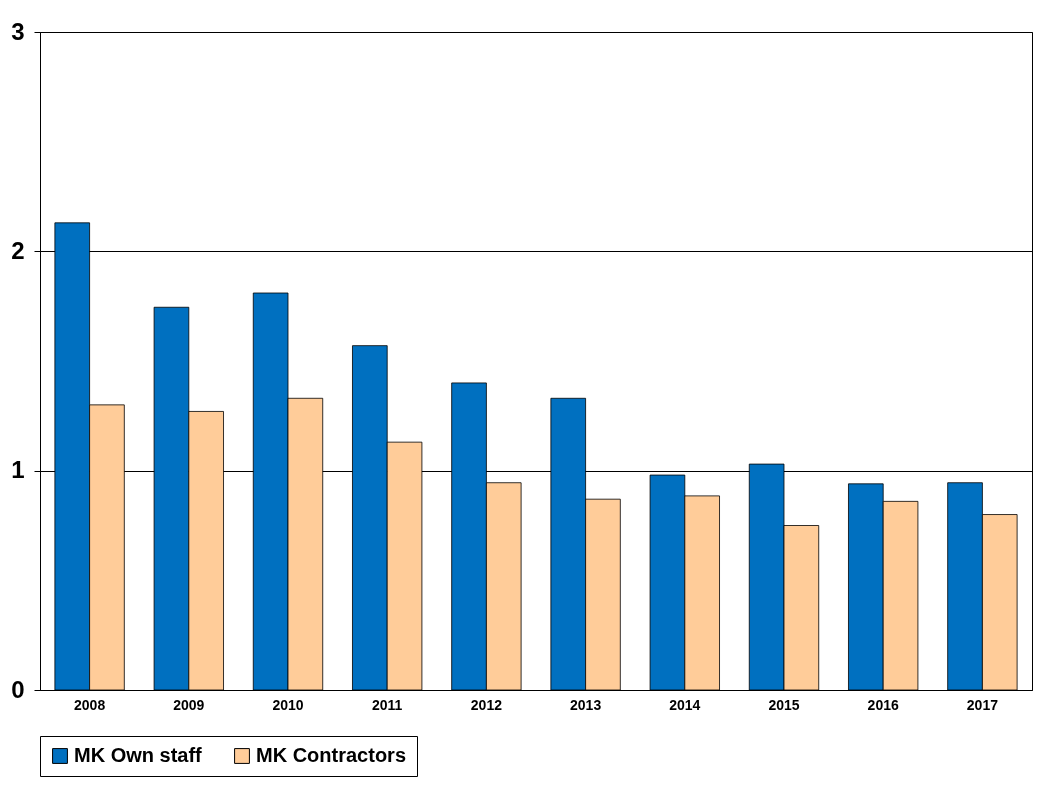 This screenshot has height=787, width=1057. What do you see at coordinates (331, 755) in the screenshot?
I see `legend-label: MK Contractors` at bounding box center [331, 755].